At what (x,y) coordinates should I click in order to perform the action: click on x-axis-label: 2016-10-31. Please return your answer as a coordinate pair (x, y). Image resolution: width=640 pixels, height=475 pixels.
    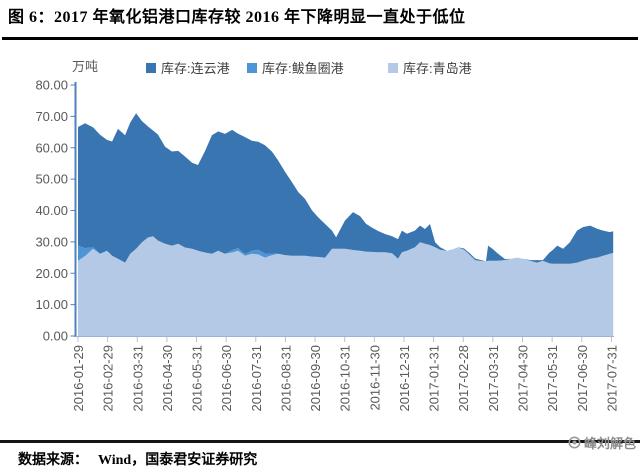
    Looking at the image, I should click on (345, 378).